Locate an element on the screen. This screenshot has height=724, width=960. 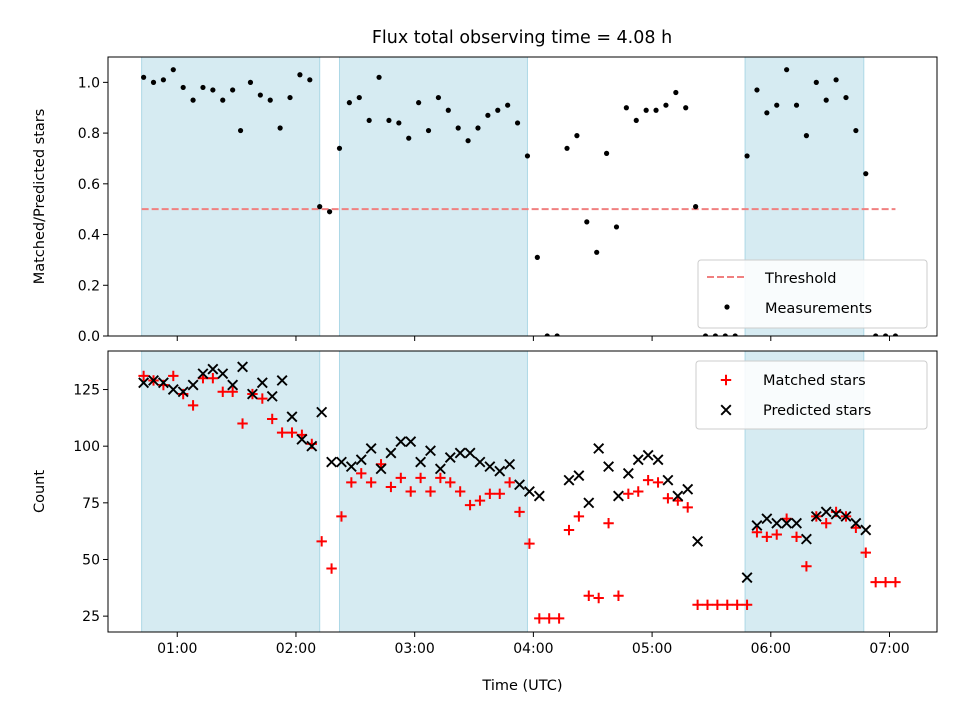
y-tick-label: 0.2 is located at coordinates (89, 286).